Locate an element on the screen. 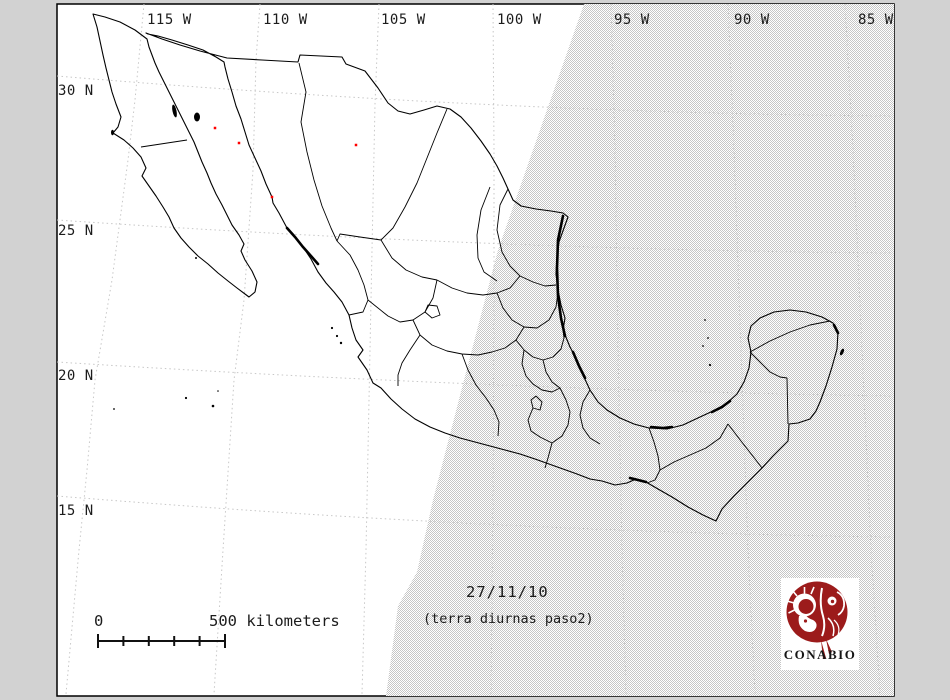 Image resolution: width=950 pixels, height=700 pixels. lat-label-15n: 15 N is located at coordinates (76, 511).